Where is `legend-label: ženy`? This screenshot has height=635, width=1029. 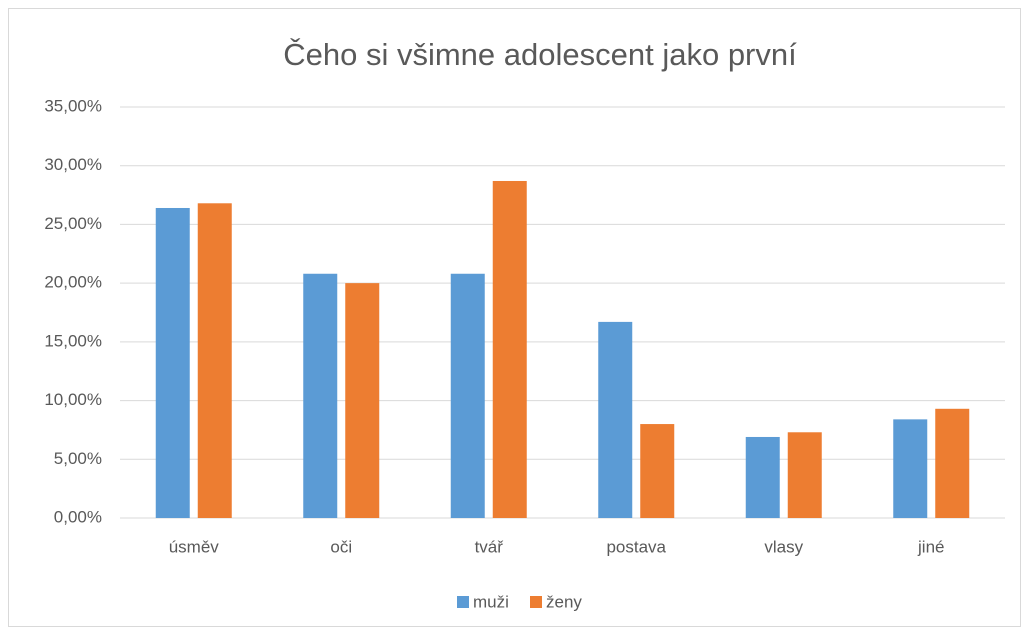
legend-label: ženy is located at coordinates (564, 601).